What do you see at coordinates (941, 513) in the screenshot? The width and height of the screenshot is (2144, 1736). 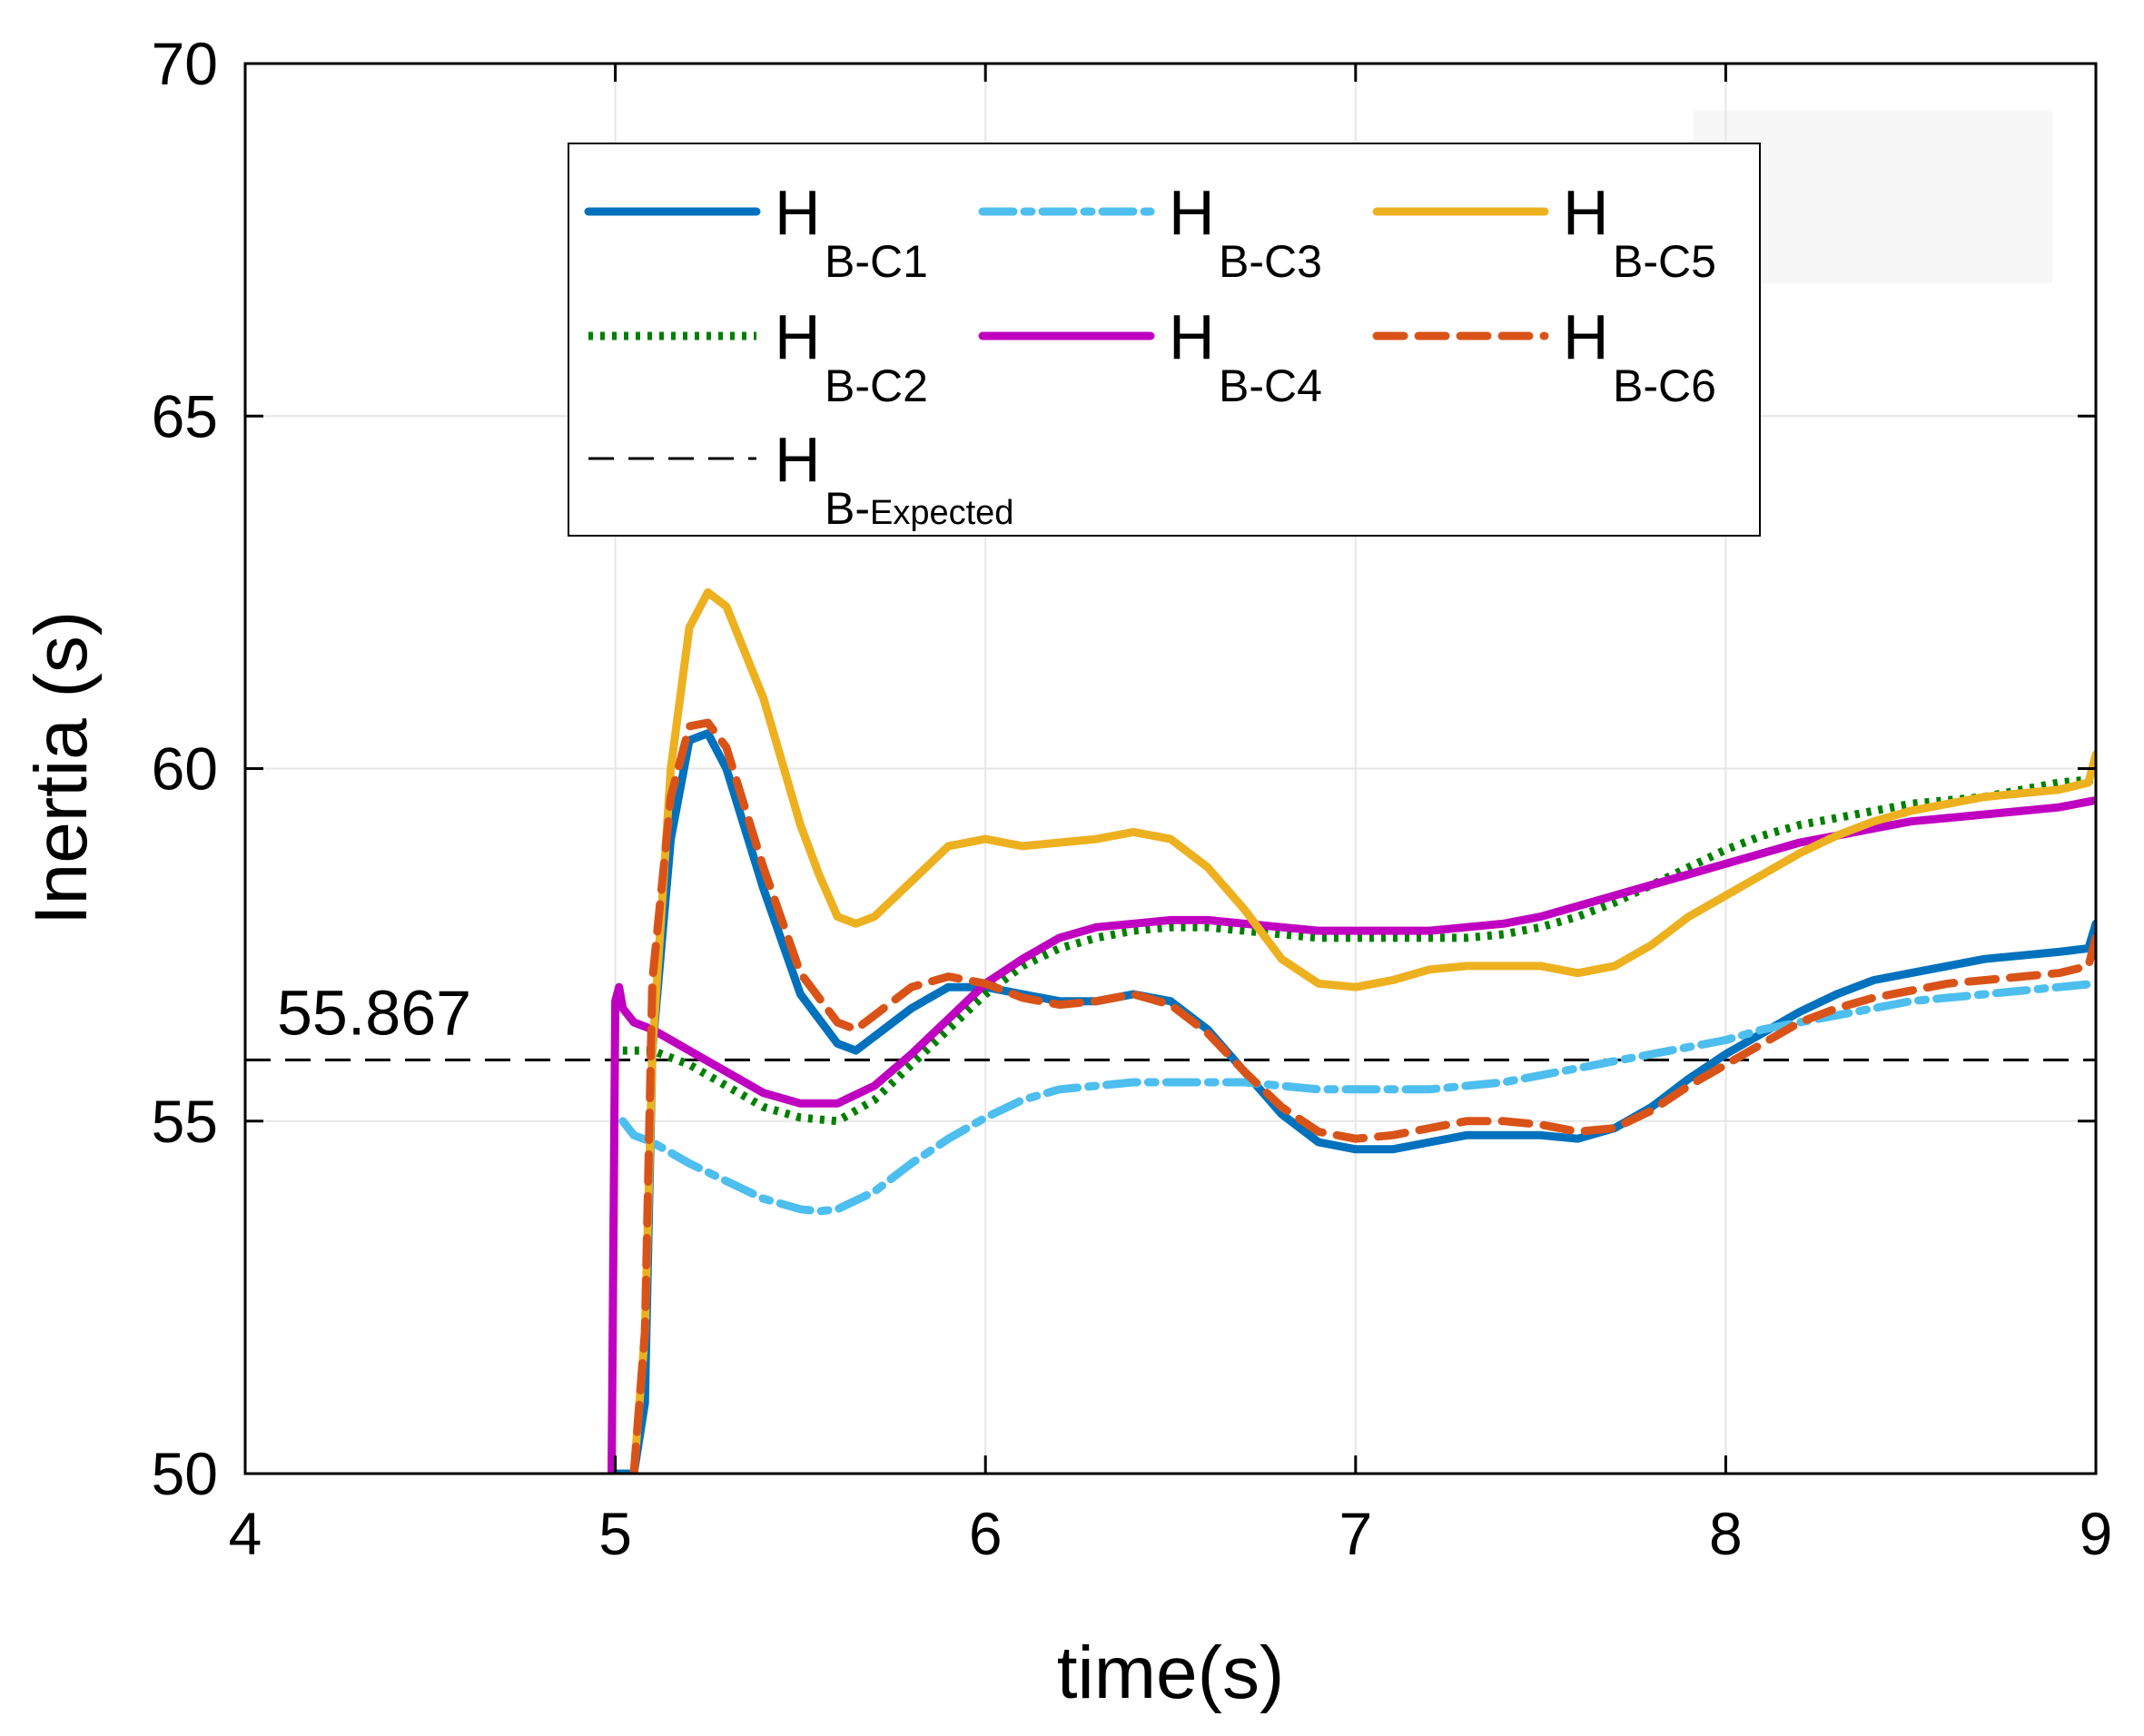 I see `legend-subscript-small: Expected` at bounding box center [941, 513].